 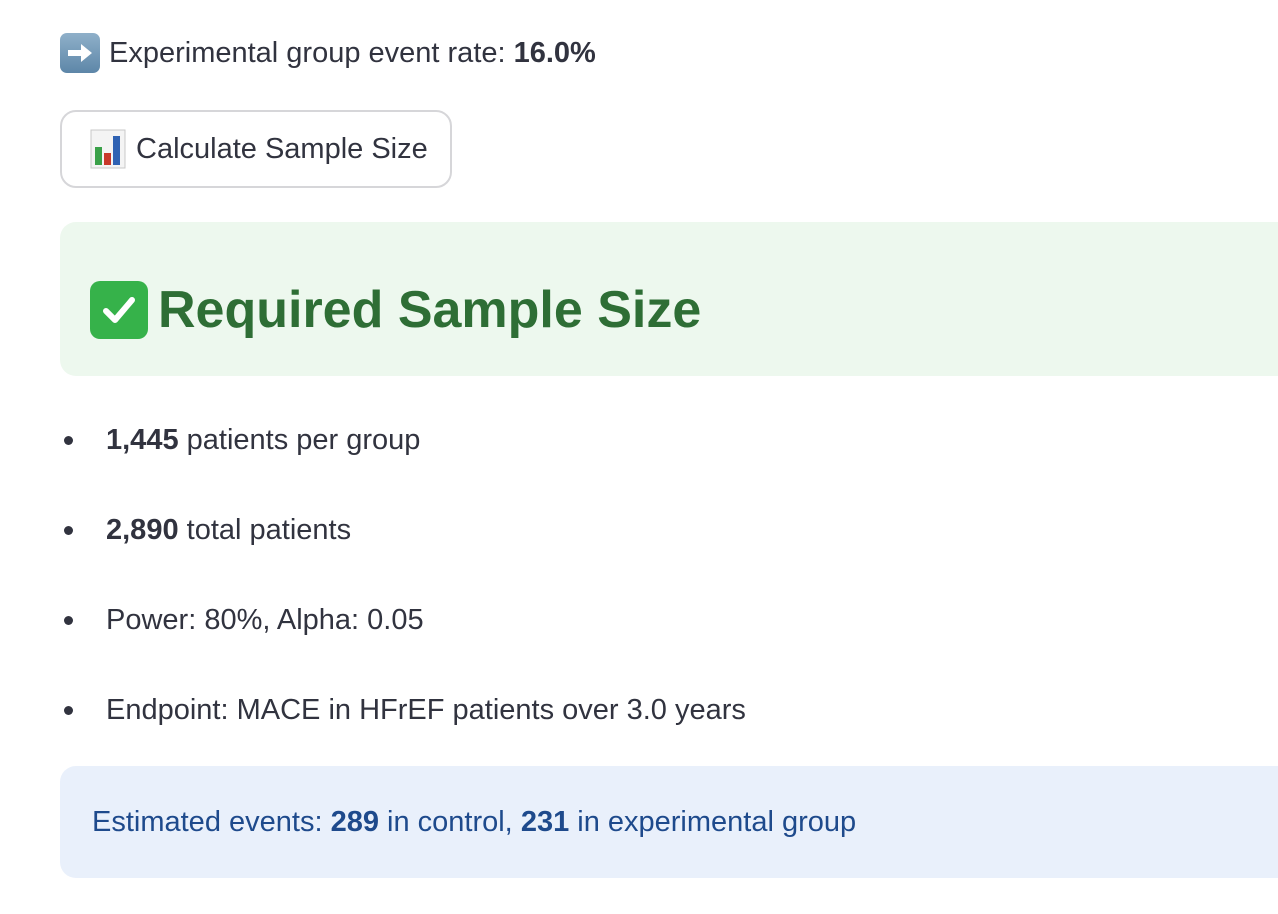 I want to click on control-events-count: 289, so click(x=354, y=821).